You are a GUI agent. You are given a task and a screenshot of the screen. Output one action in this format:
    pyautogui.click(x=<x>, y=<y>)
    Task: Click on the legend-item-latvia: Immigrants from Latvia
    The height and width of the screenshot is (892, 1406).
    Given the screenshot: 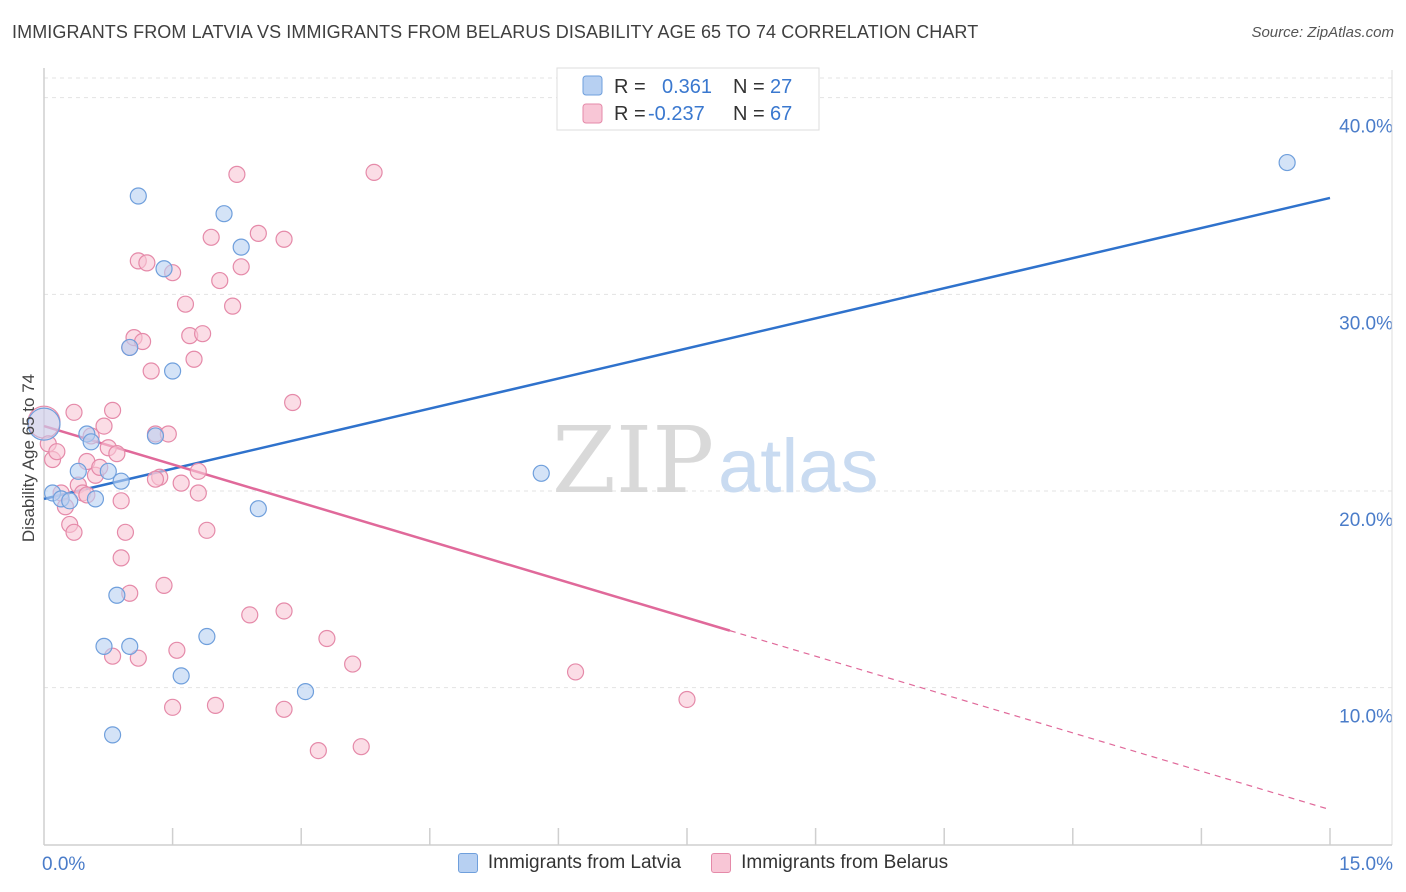 What is the action you would take?
    pyautogui.click(x=569, y=863)
    